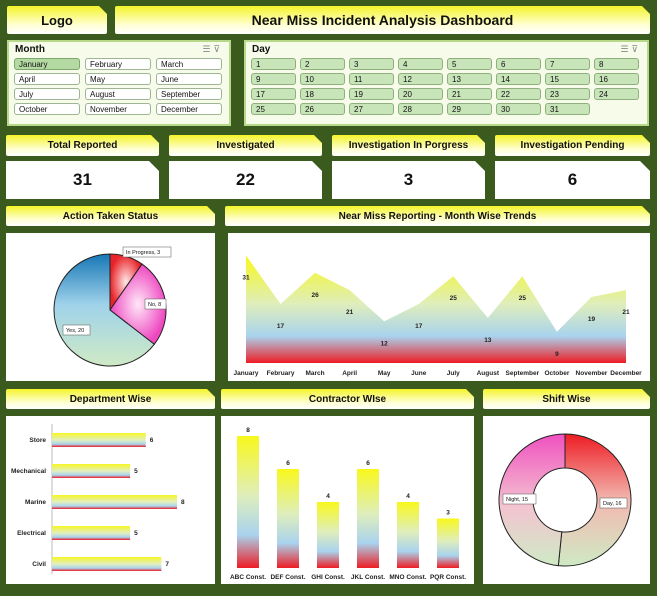 The image size is (657, 596). What do you see at coordinates (110, 307) in the screenshot?
I see `action-status-panel: In Progress, 3 No, 8 Yes, 20` at bounding box center [110, 307].